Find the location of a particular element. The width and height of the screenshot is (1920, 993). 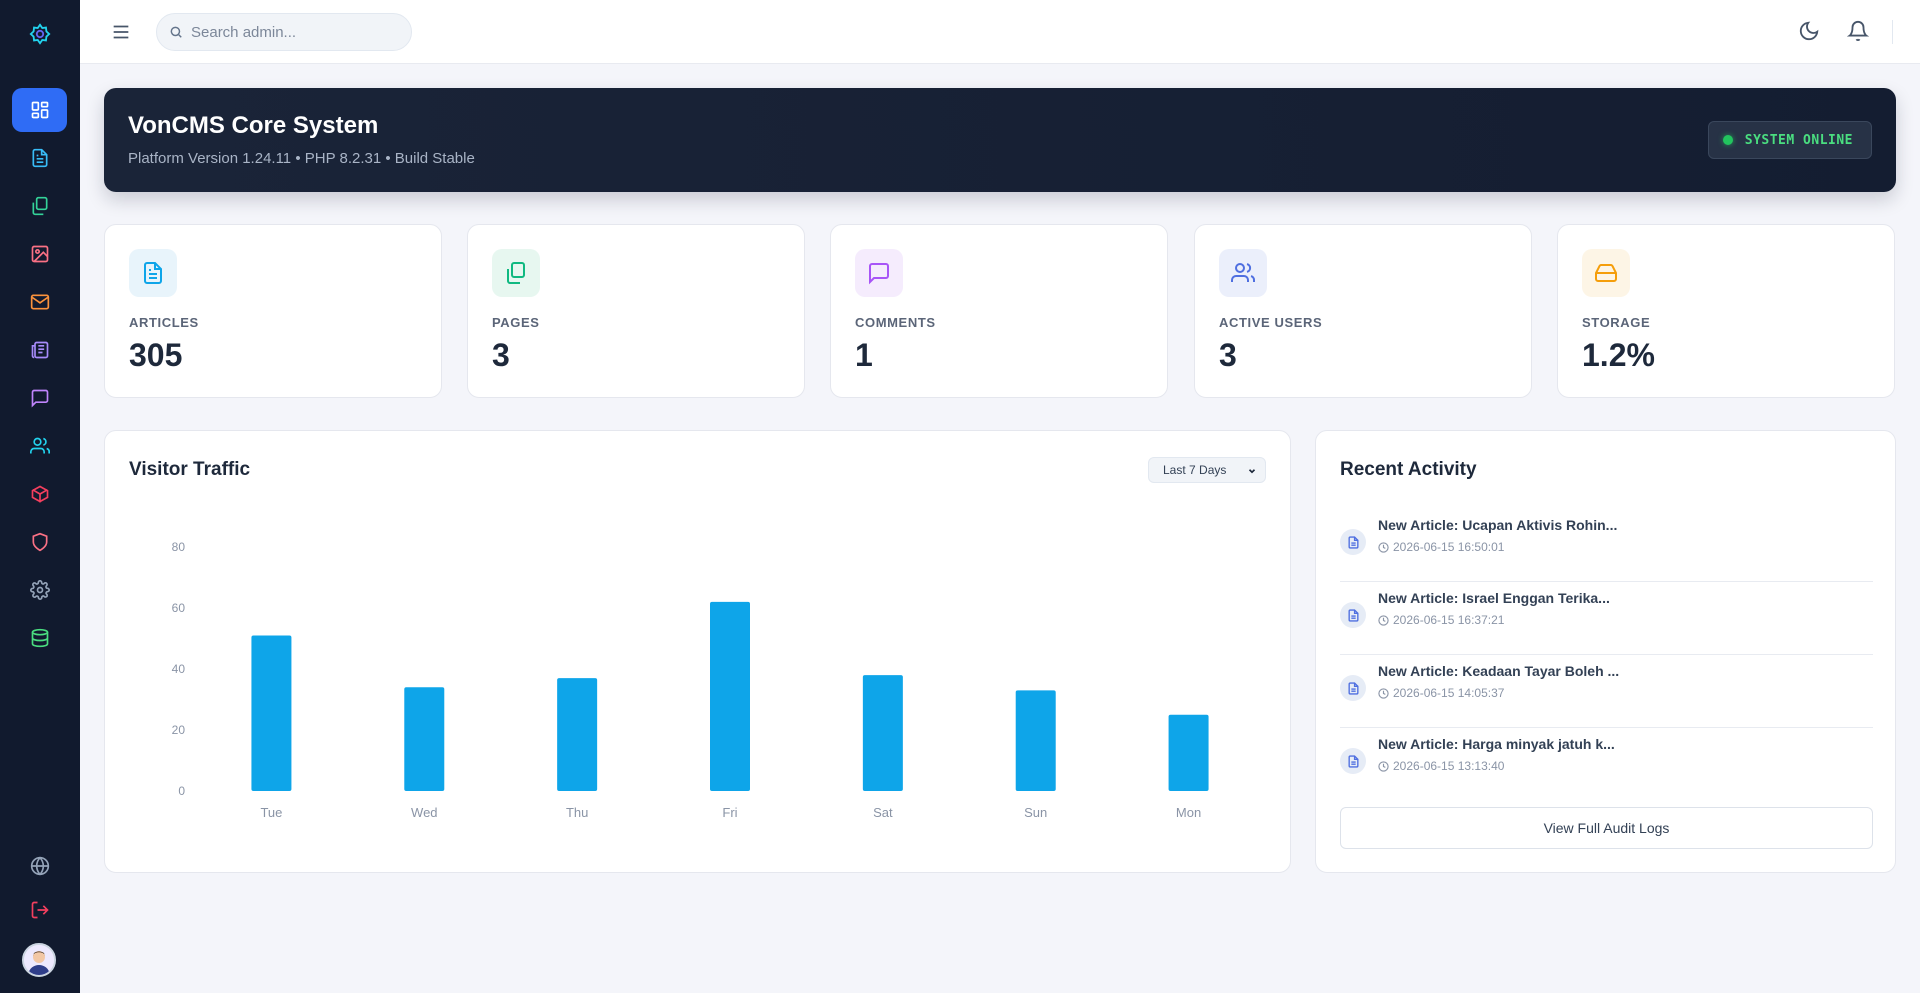

topbar-divider is located at coordinates (1892, 32).